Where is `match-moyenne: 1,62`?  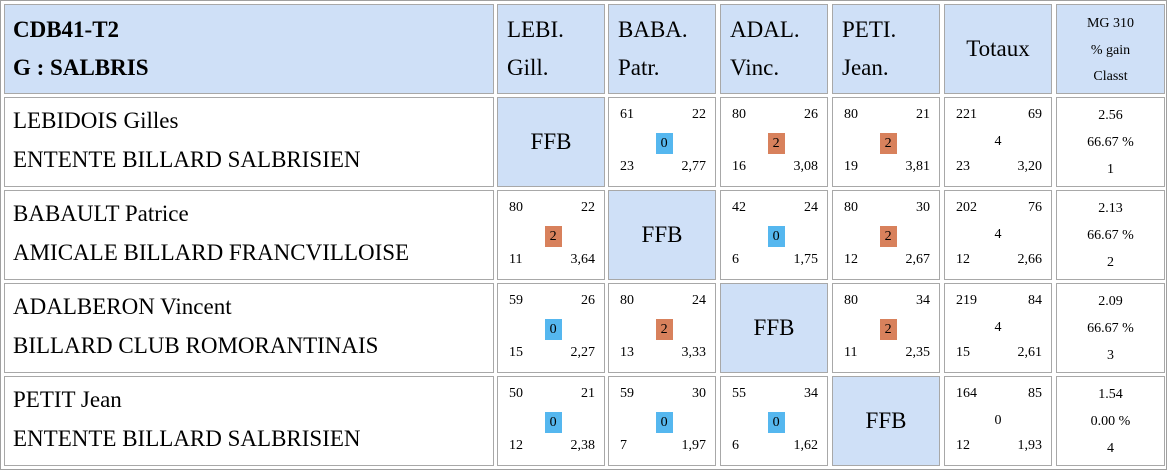
match-moyenne: 1,62 is located at coordinates (806, 445).